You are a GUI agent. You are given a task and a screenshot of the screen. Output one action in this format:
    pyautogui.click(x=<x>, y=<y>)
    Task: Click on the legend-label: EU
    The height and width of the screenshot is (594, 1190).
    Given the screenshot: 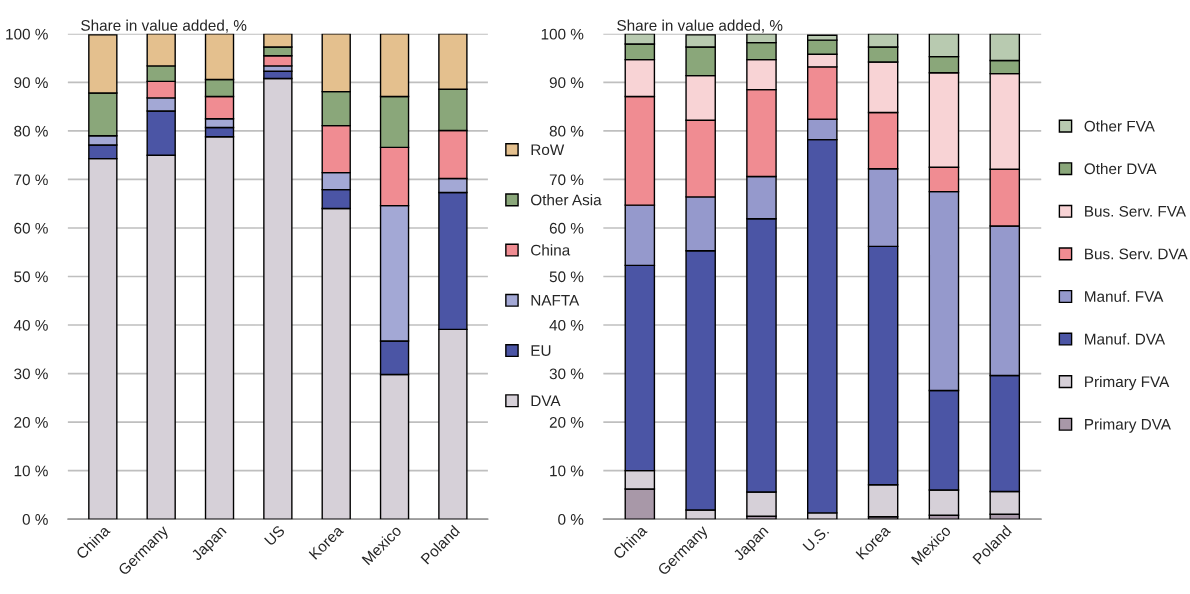 What is the action you would take?
    pyautogui.click(x=541, y=350)
    